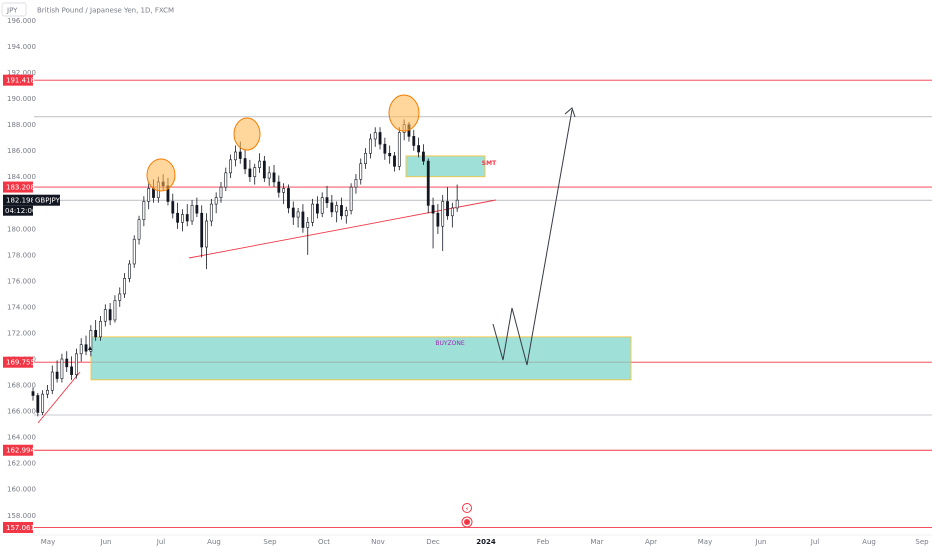 This screenshot has height=550, width=932. I want to click on projection-polyline, so click(532, 237).